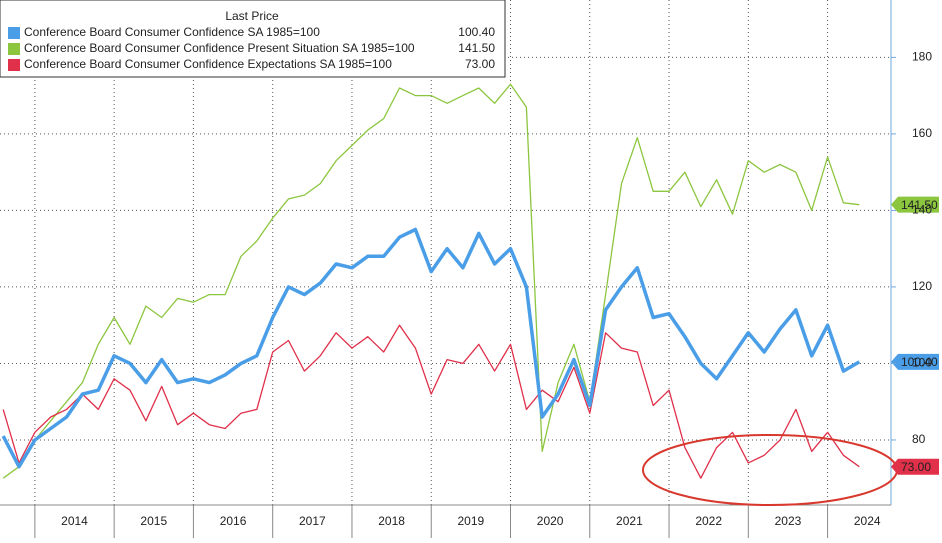 The image size is (942, 543). Describe the element at coordinates (867, 521) in the screenshot. I see `x-tick-label: 2024` at that location.